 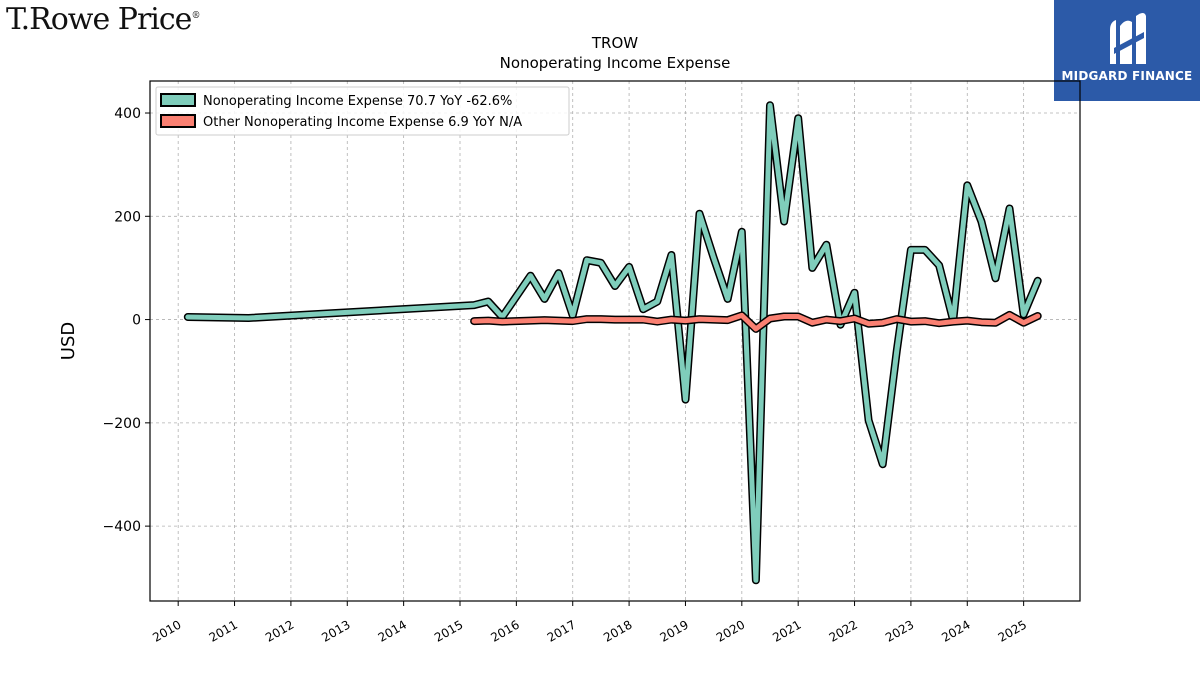 I want to click on y-axis-label: USD, so click(x=68, y=341).